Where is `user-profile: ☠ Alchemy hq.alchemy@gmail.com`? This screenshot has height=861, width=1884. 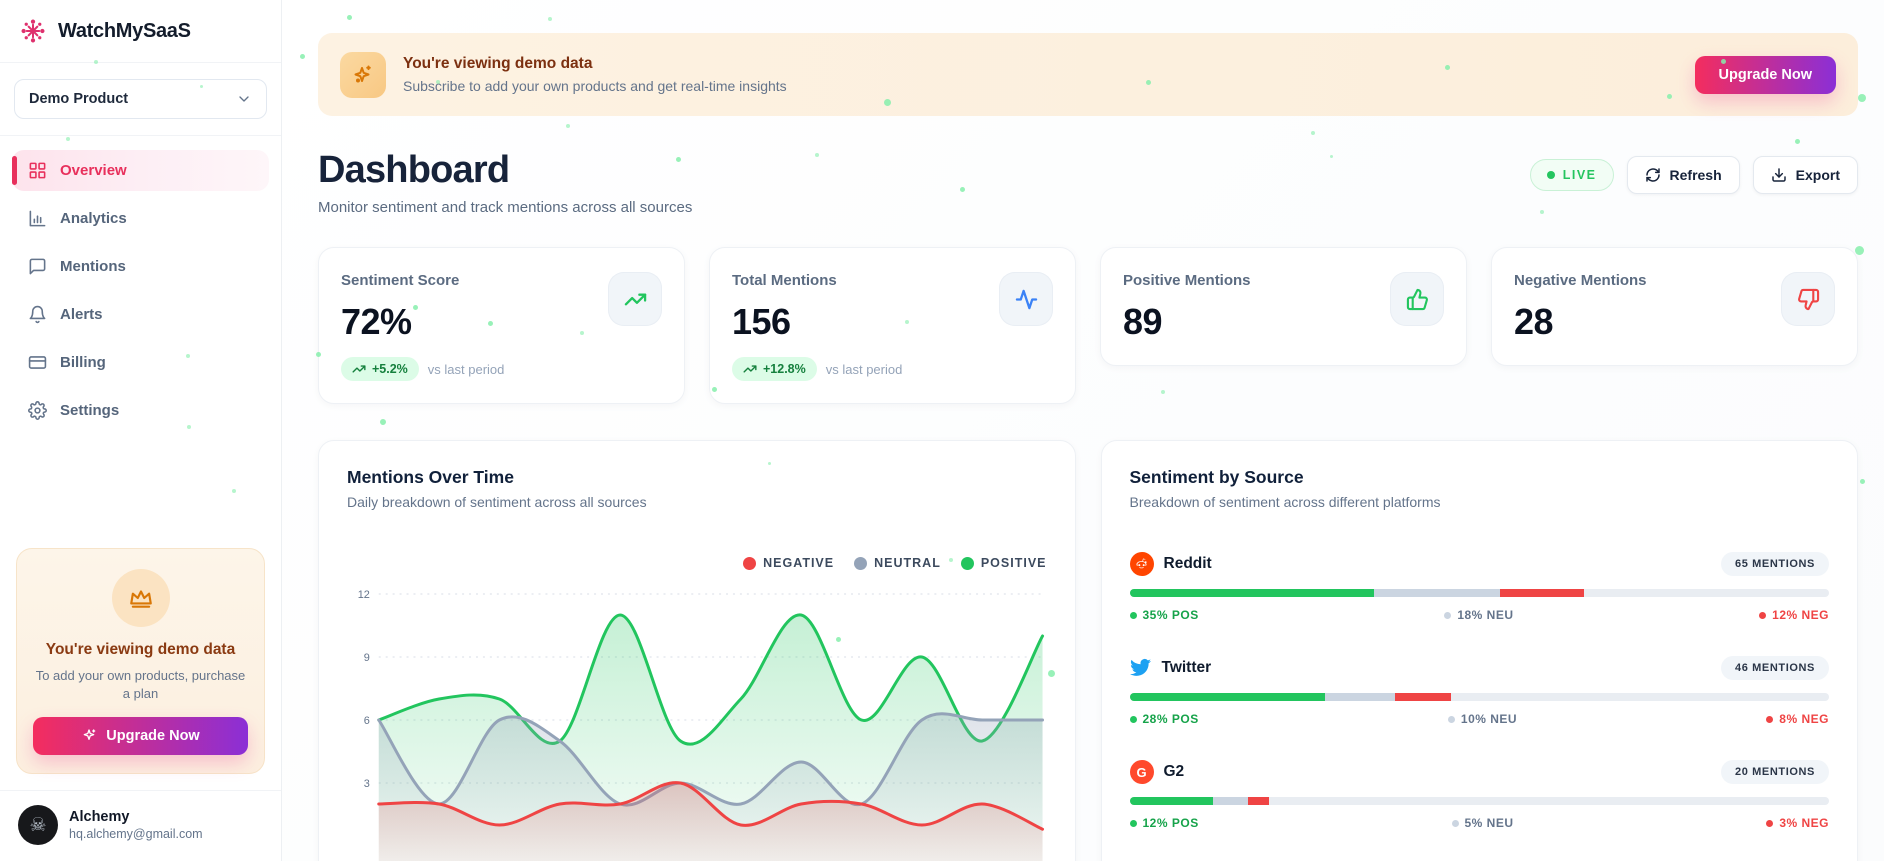
user-profile: ☠ Alchemy hq.alchemy@gmail.com is located at coordinates (140, 825).